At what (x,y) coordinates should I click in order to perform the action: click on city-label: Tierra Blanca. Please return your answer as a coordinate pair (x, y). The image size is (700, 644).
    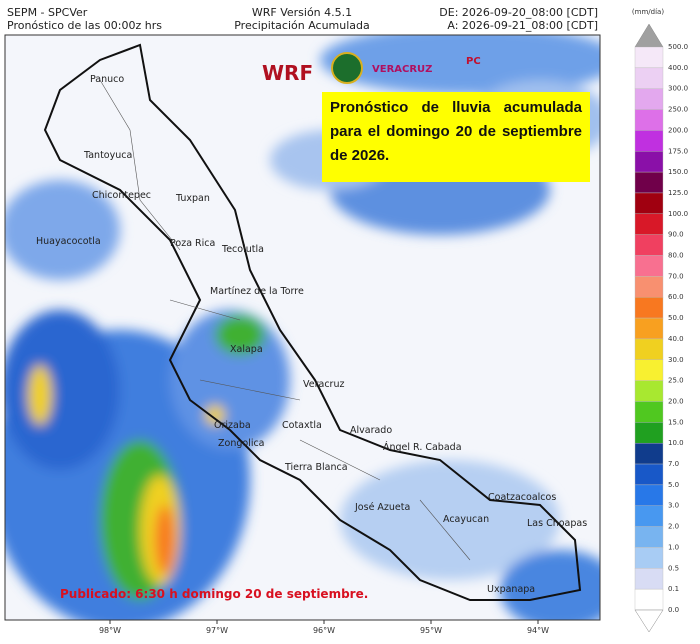
    Looking at the image, I should click on (316, 467).